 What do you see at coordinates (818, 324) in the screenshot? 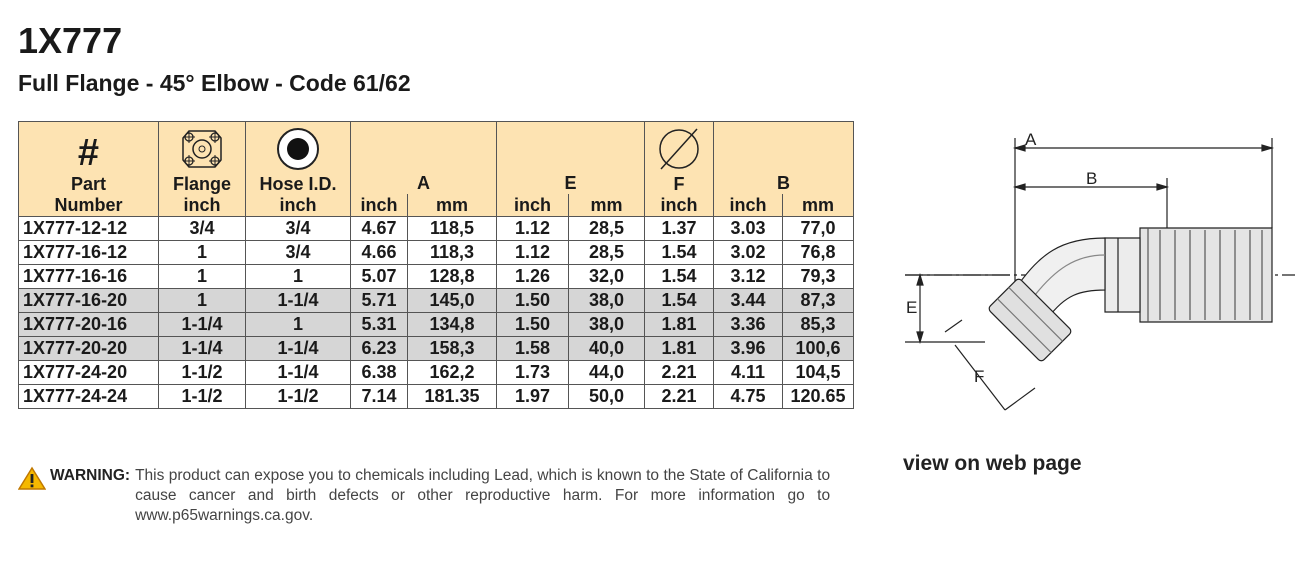
I see `cell: 85,3` at bounding box center [818, 324].